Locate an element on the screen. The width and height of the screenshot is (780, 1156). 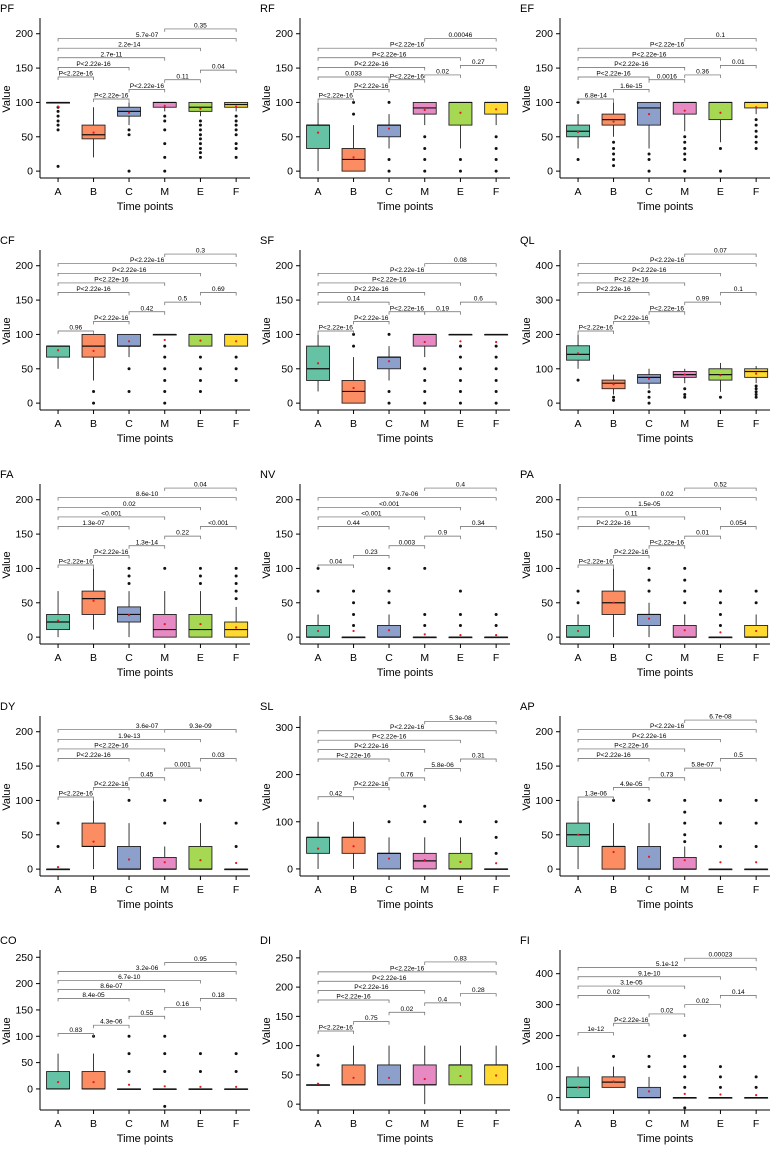
comparison-a-f: 0.02 is located at coordinates (667, 496).